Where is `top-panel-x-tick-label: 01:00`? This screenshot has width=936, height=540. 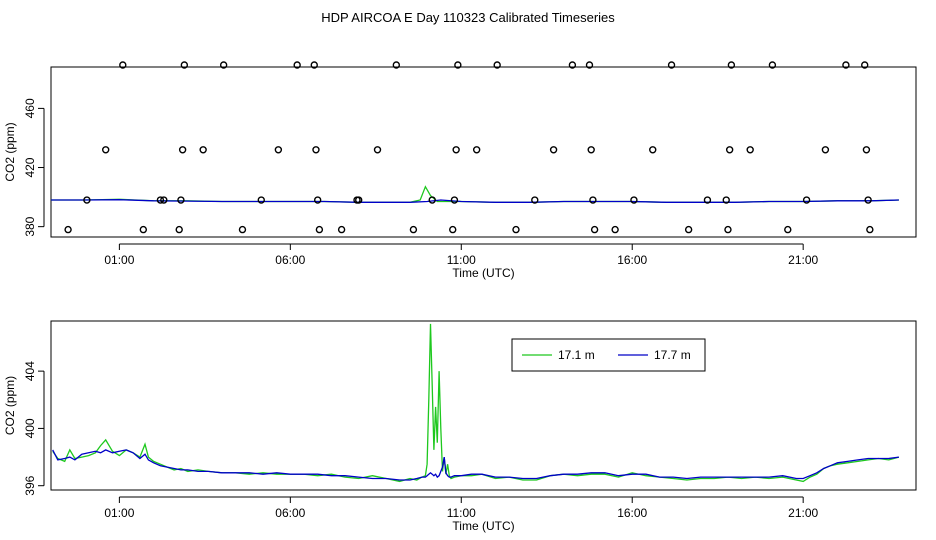
top-panel-x-tick-label: 01:00 is located at coordinates (119, 260).